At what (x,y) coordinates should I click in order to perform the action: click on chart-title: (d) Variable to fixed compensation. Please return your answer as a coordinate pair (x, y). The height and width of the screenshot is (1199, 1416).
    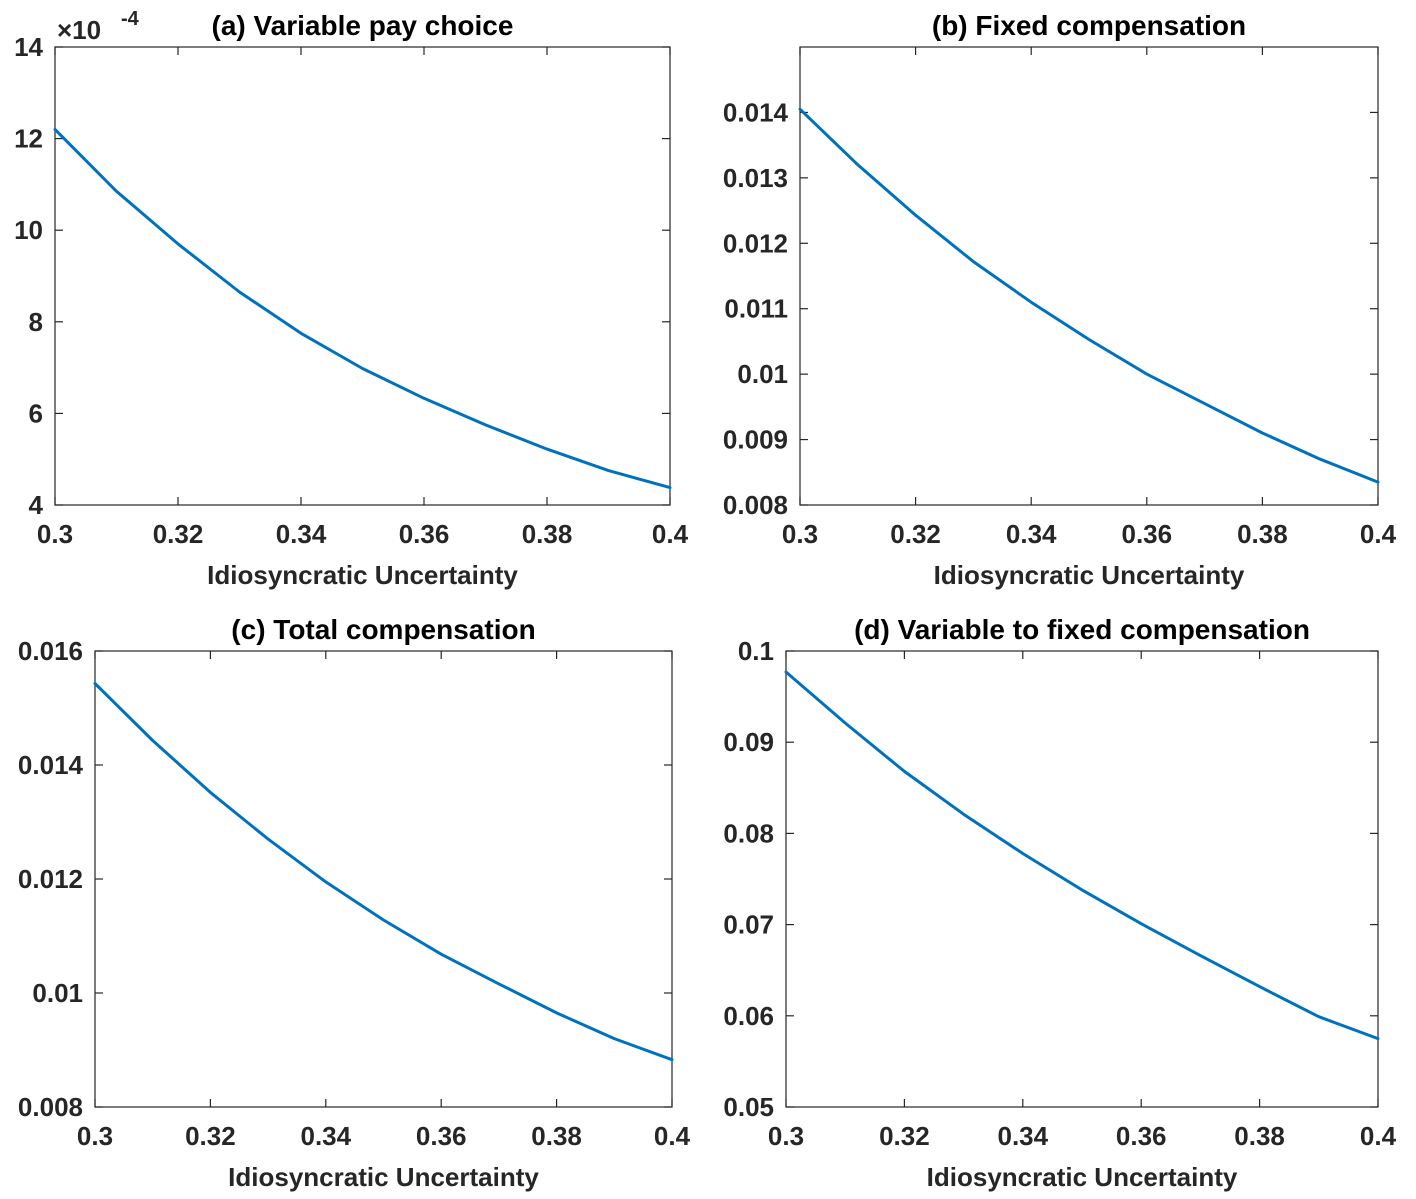
    Looking at the image, I should click on (1082, 629).